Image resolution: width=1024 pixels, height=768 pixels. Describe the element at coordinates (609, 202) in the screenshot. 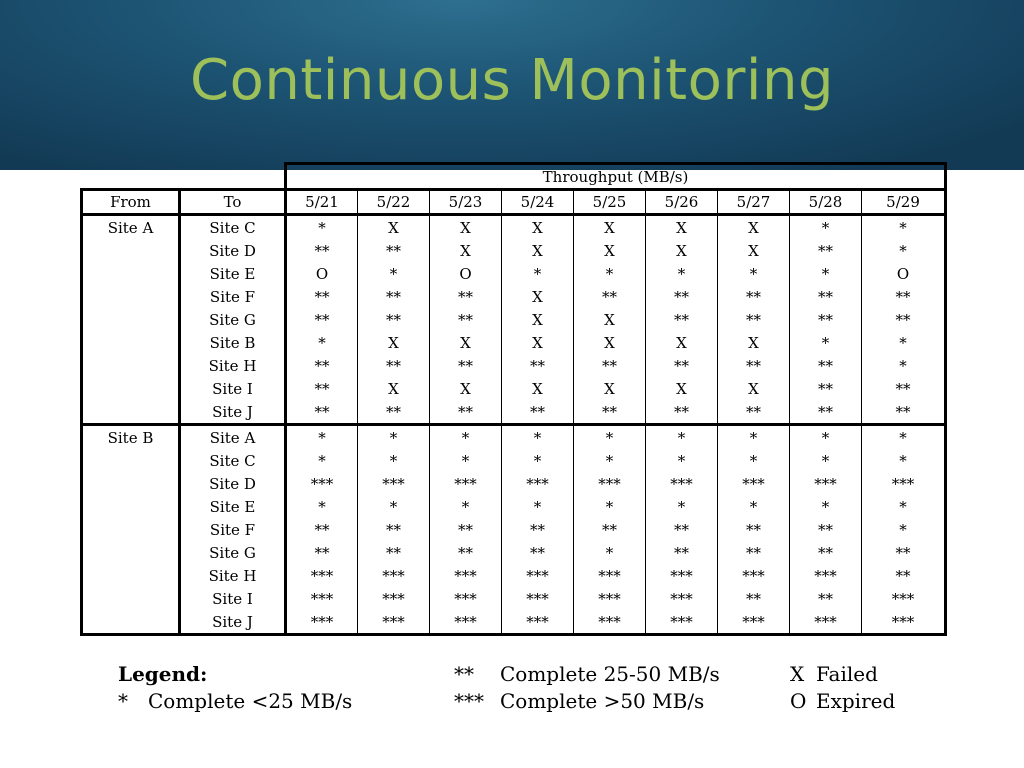

I see `date-header: 5/25` at that location.